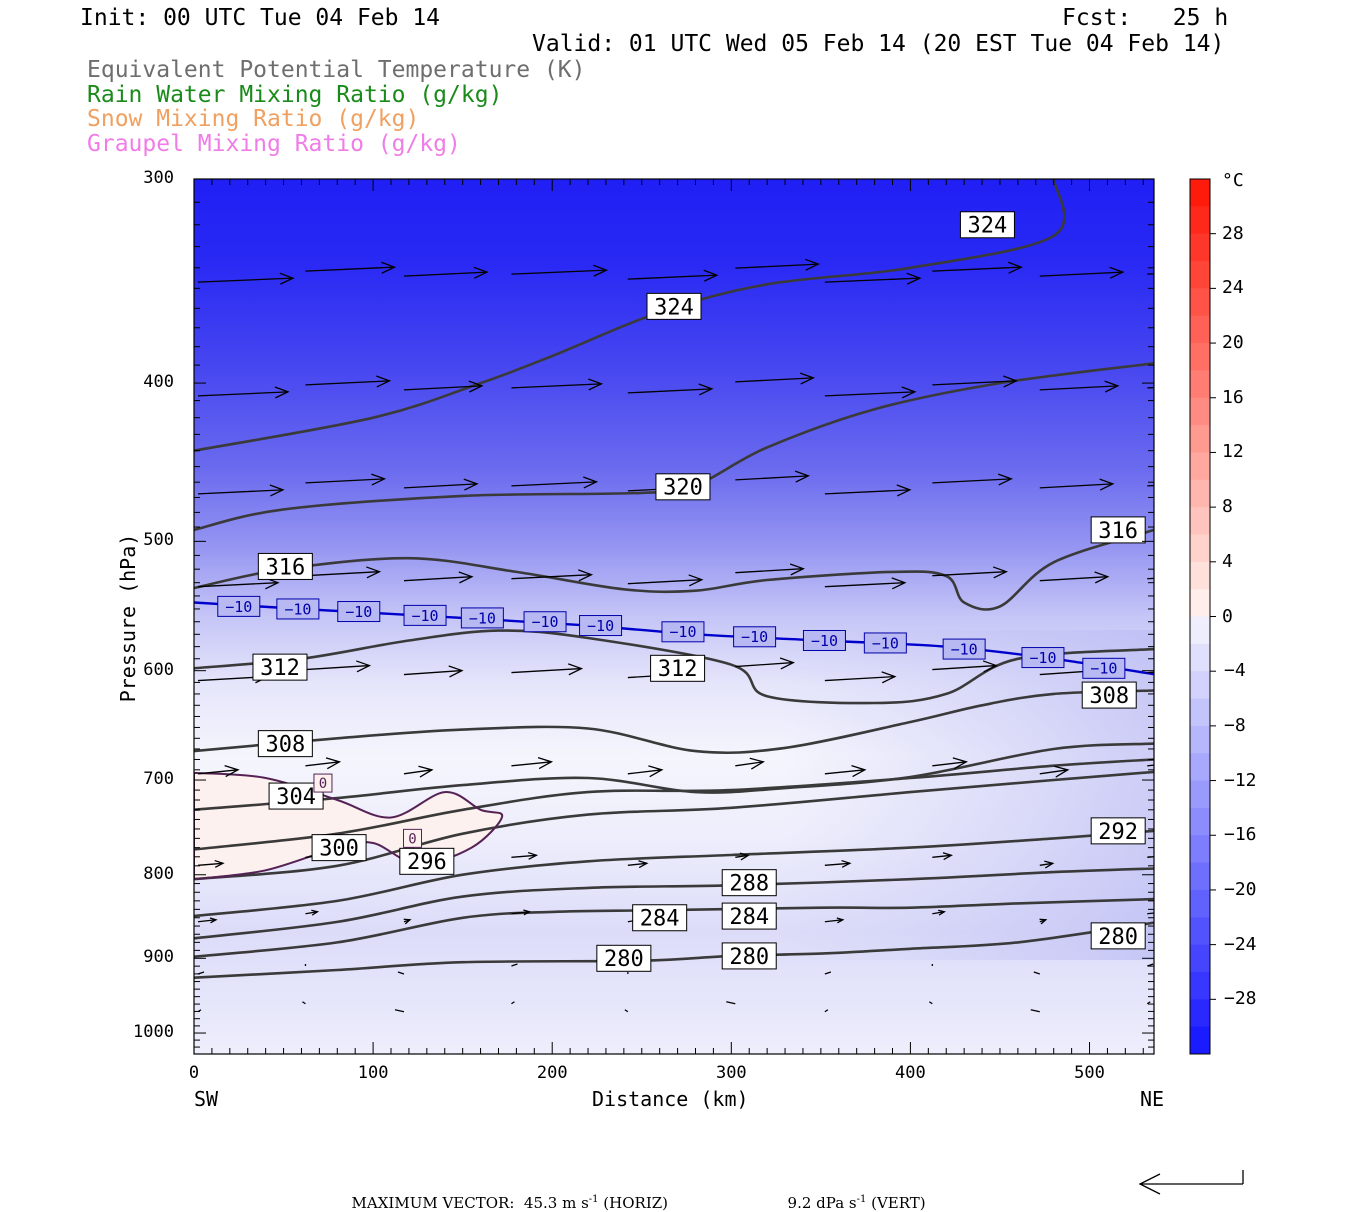 This screenshot has height=1212, width=1350. I want to click on theta-e-label-324: 324, so click(987, 225).